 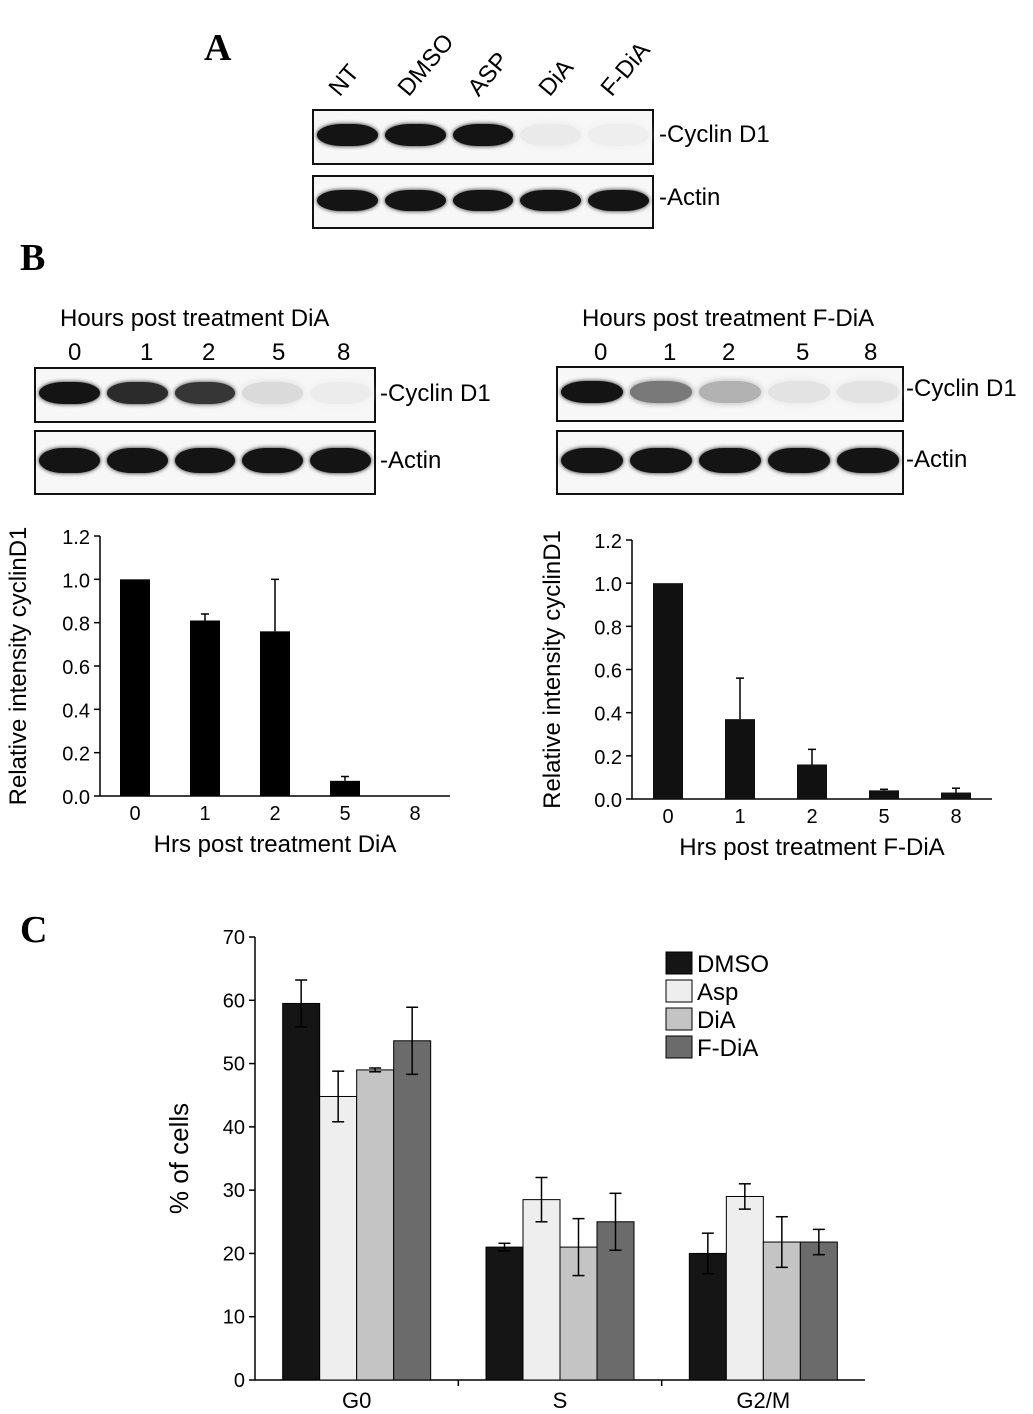 I want to click on y-tick-label: 30, so click(x=234, y=1191).